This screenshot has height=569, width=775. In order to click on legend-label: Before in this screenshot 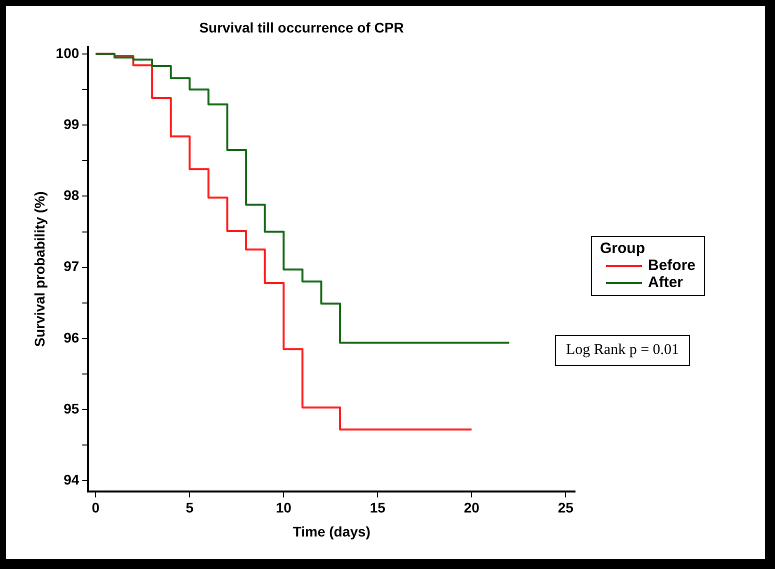, I will do `click(672, 265)`.